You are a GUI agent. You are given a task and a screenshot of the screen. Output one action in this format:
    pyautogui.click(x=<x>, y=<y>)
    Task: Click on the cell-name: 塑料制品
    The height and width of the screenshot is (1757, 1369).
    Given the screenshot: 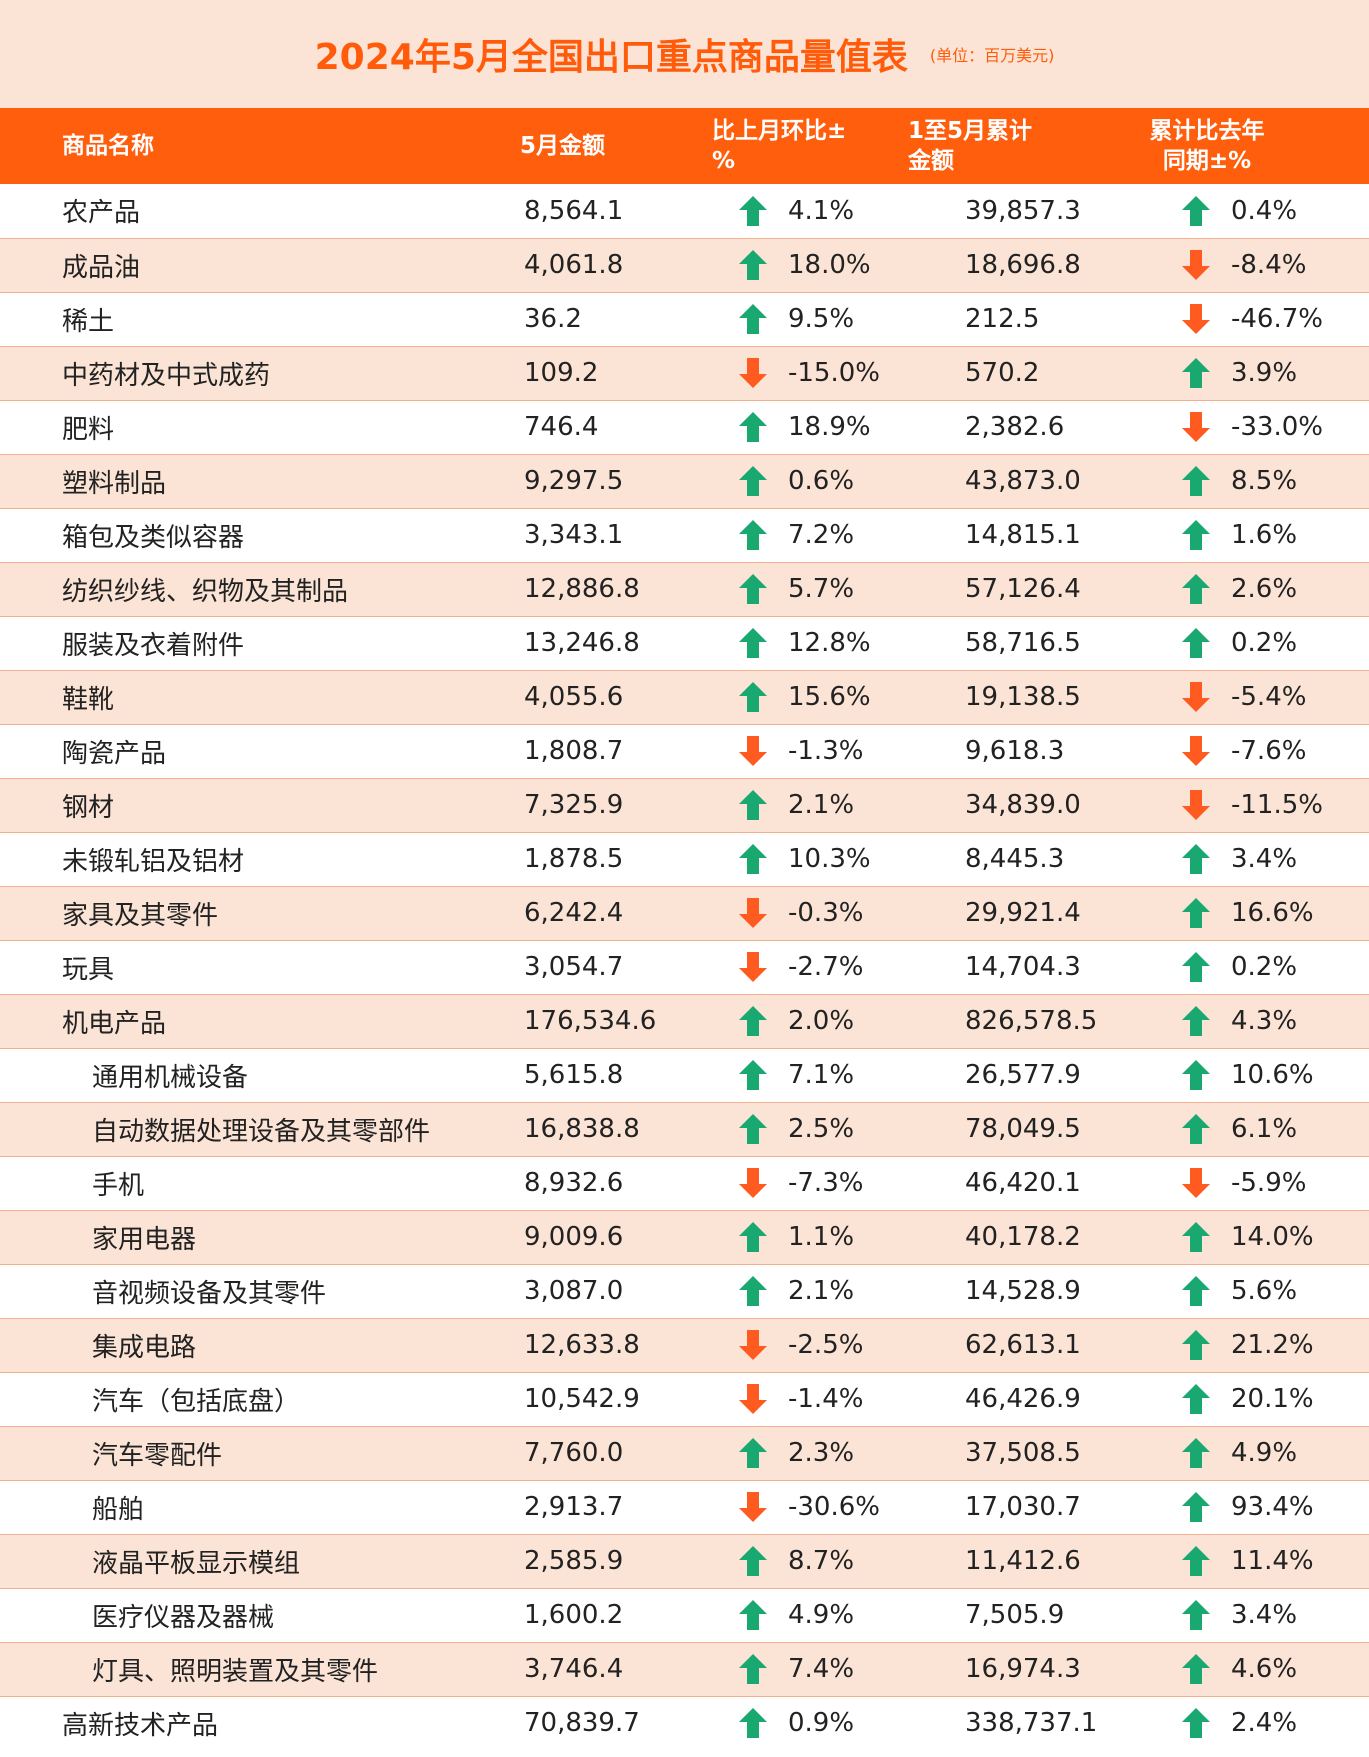 What is the action you would take?
    pyautogui.click(x=114, y=483)
    